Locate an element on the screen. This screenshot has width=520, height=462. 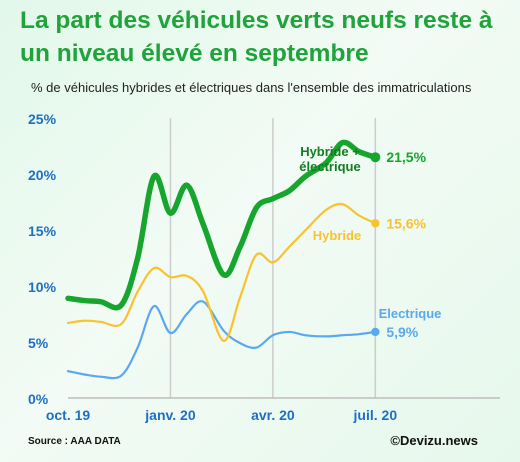
series-label-hybride-electrique: électrique is located at coordinates (329, 166).